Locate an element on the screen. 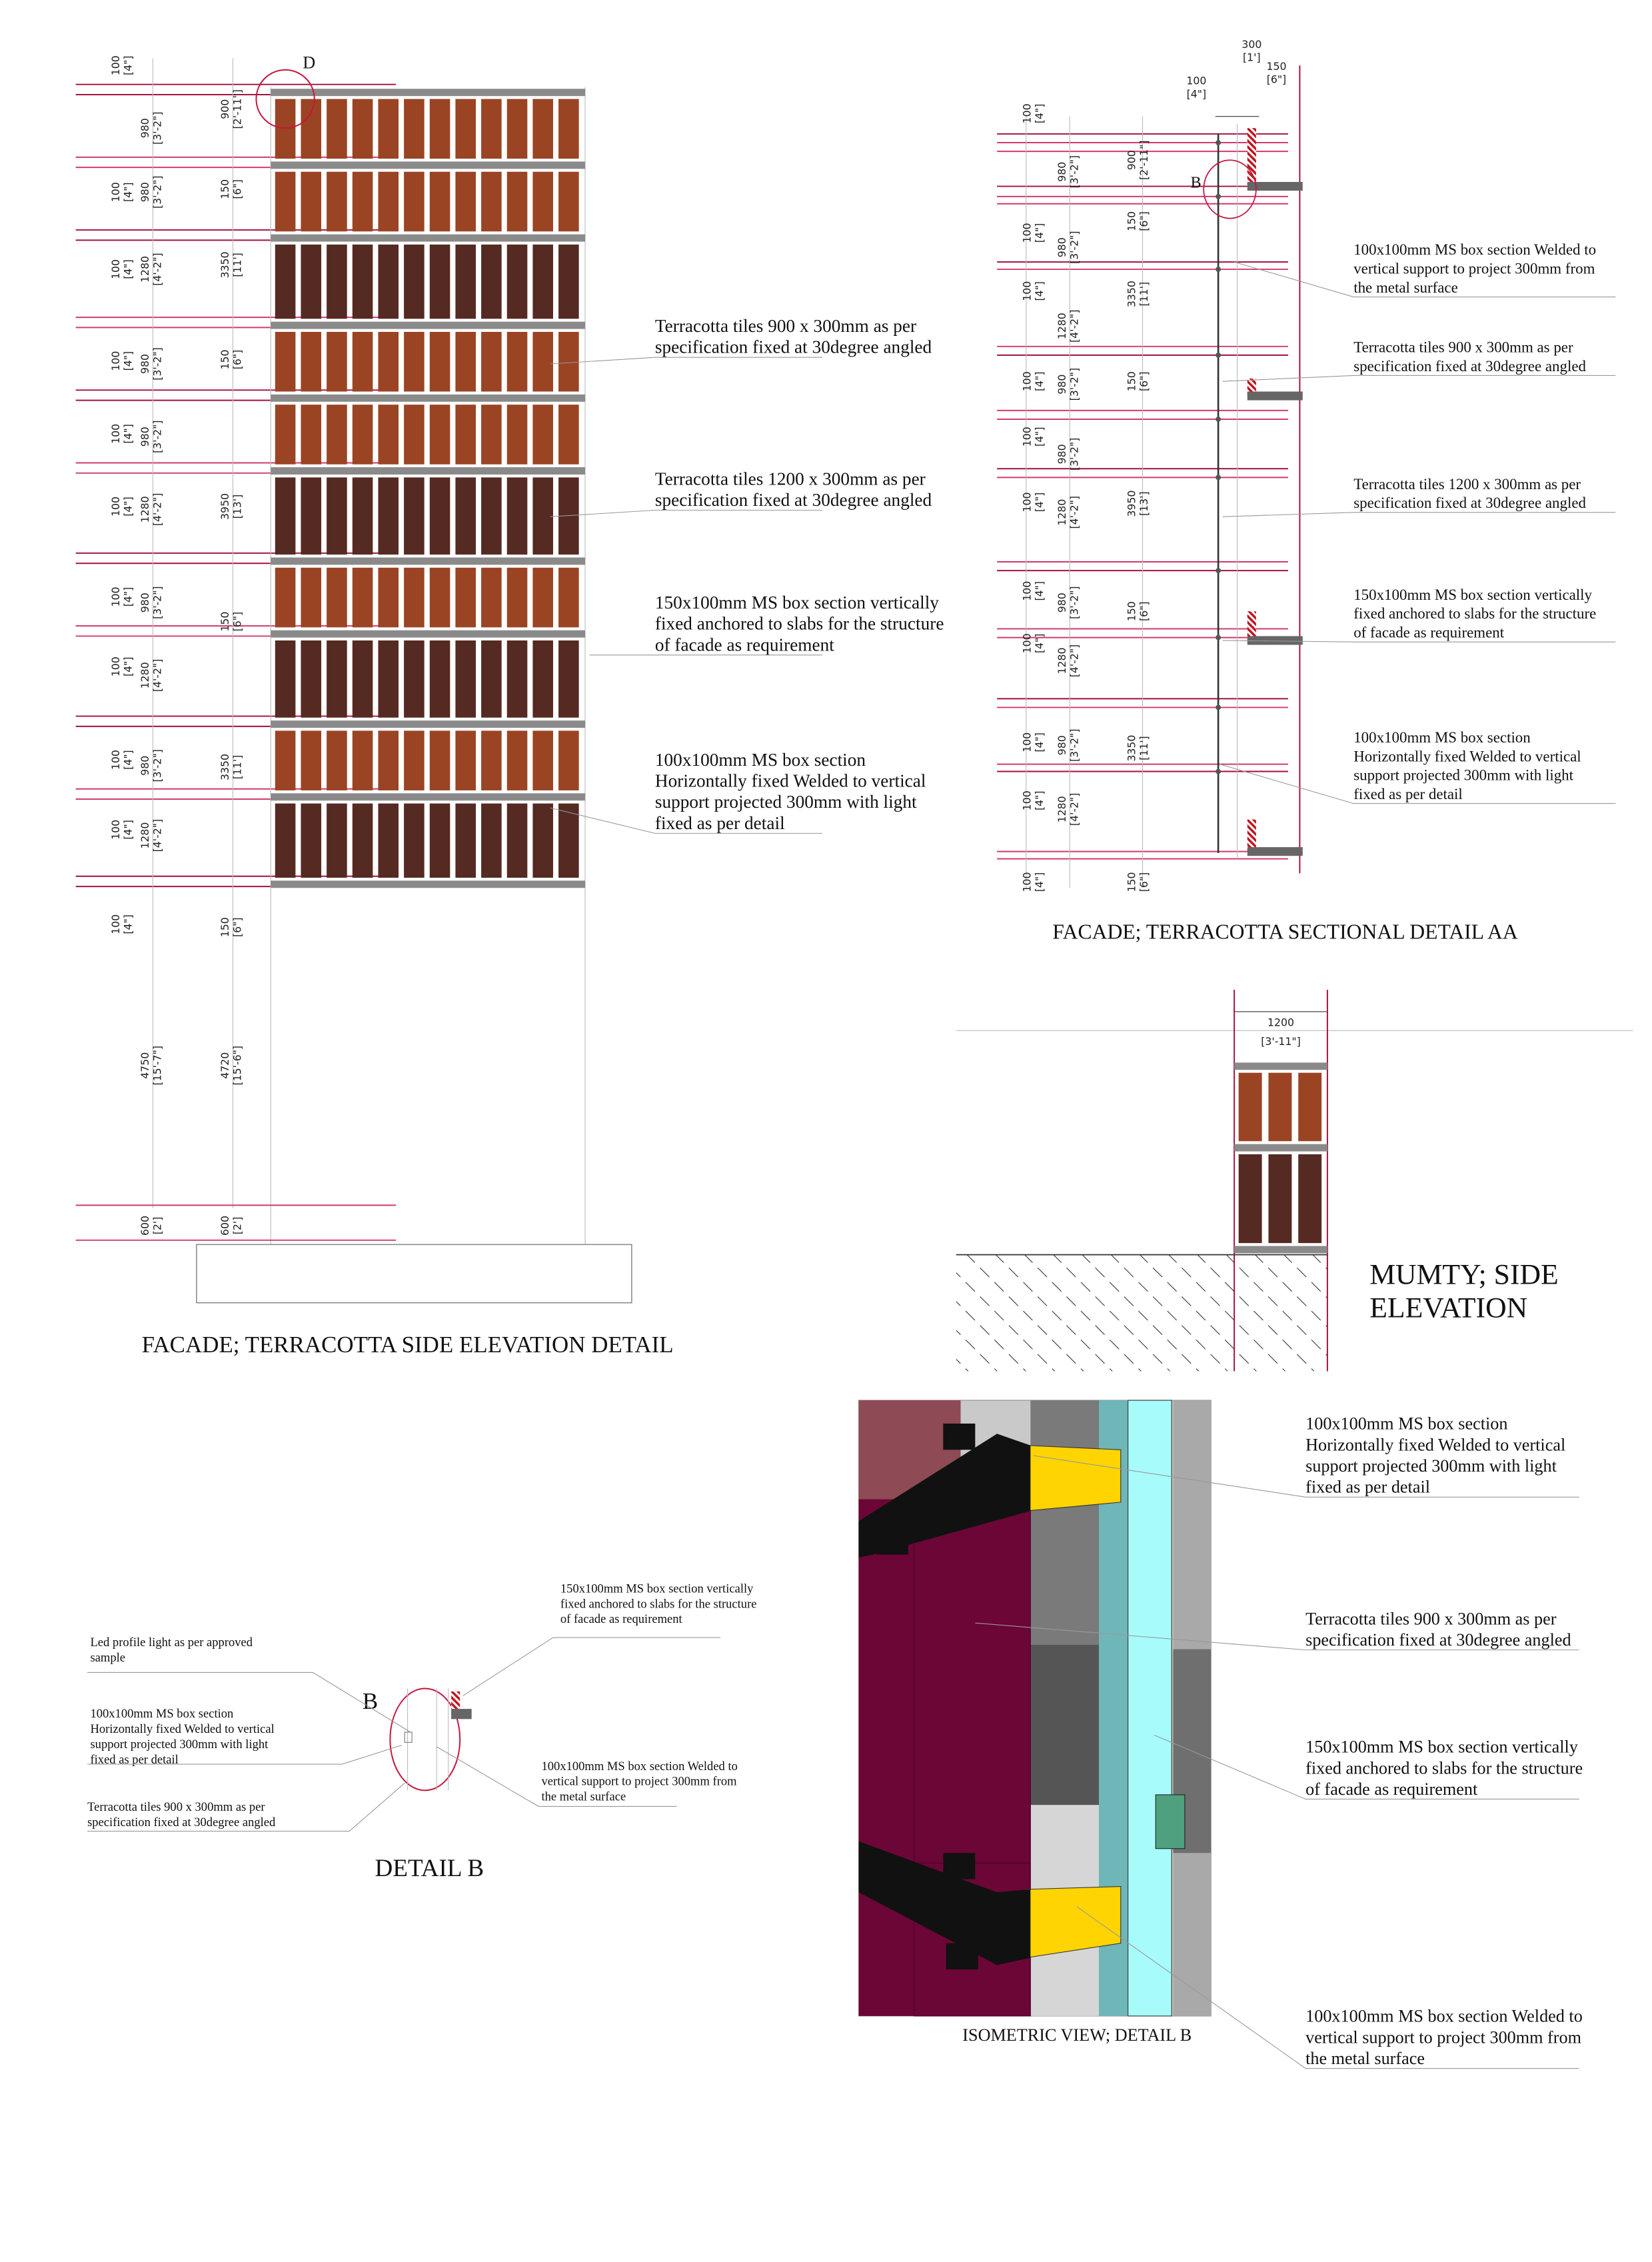 The image size is (1652, 2262). detail-b-circle is located at coordinates (1230, 189).